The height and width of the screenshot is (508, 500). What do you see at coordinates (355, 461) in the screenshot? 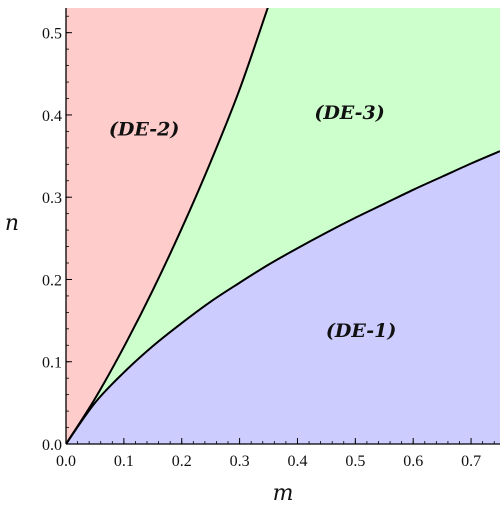
I see `x-tick-label: 0.5` at bounding box center [355, 461].